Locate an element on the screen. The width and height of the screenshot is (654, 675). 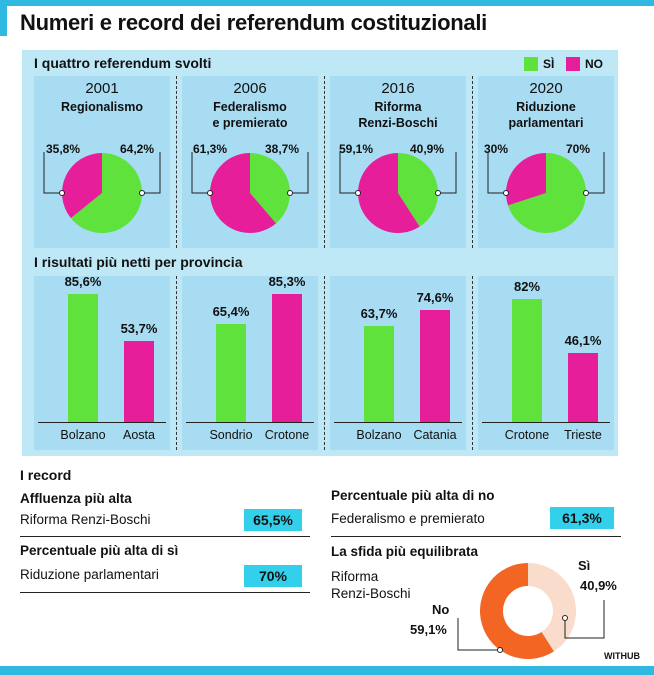
record-affluenza-value: 65,5% is located at coordinates (273, 520).